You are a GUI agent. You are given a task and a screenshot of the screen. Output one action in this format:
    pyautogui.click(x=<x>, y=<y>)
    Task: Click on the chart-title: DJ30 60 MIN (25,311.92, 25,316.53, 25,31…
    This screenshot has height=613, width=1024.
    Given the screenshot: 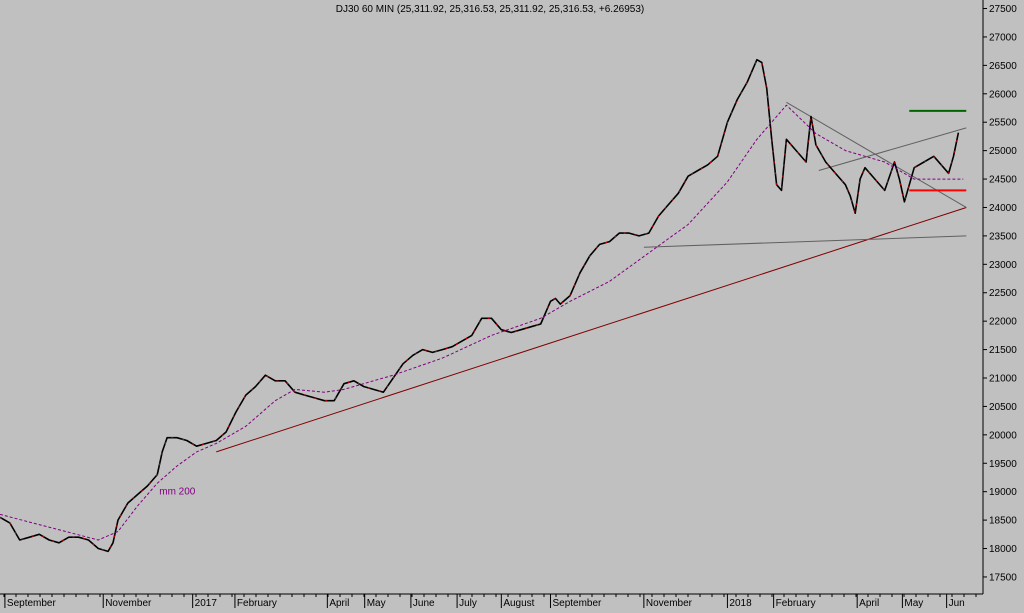 What is the action you would take?
    pyautogui.click(x=490, y=9)
    